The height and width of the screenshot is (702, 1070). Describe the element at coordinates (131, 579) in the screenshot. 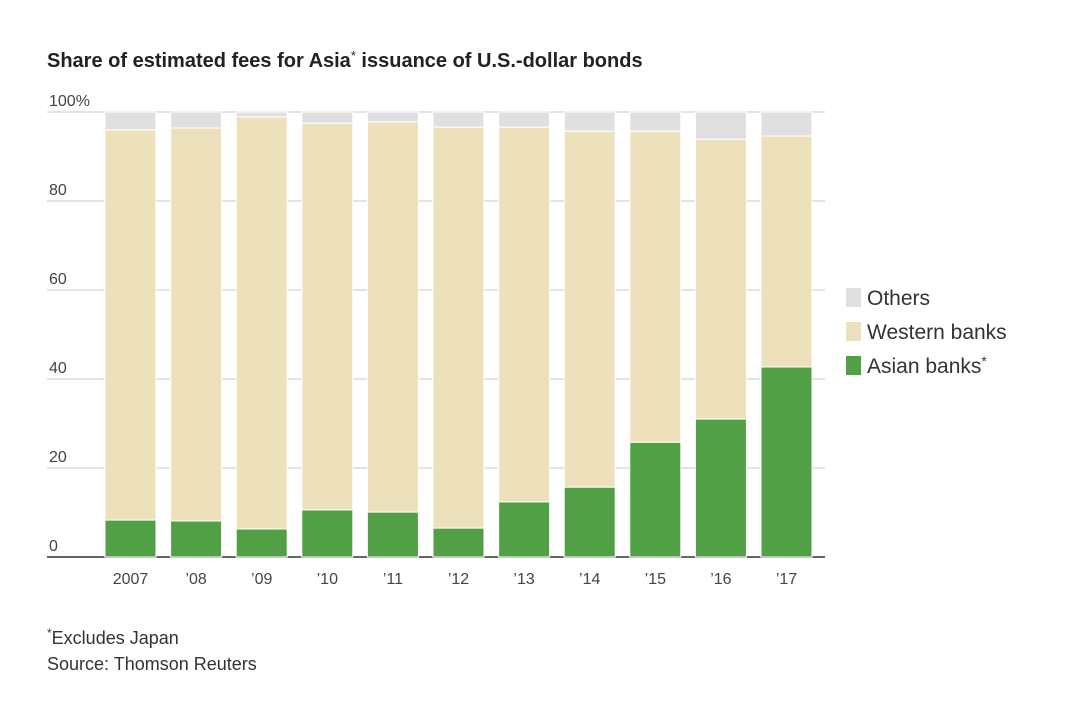

I see `x-tick-label: 2007` at that location.